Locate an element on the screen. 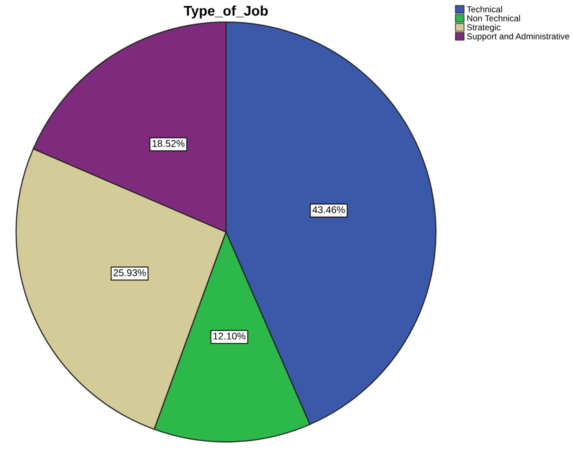  chart-title: Type_of_Job is located at coordinates (226, 12).